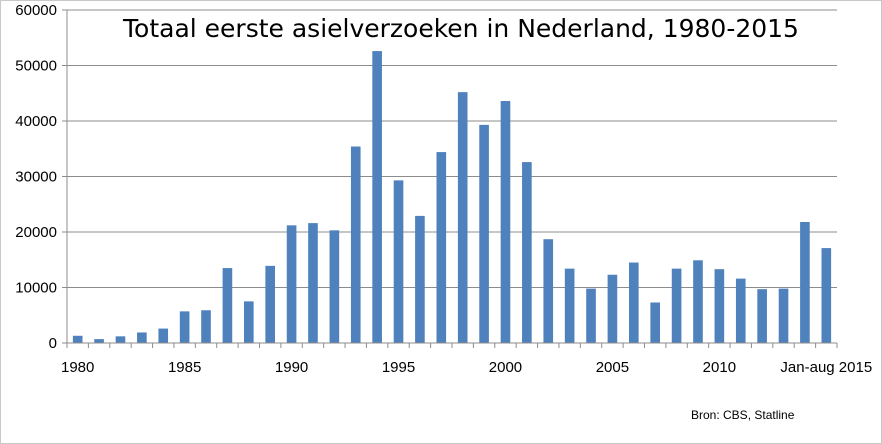 The height and width of the screenshot is (444, 882). Describe the element at coordinates (398, 261) in the screenshot. I see `bar-1995` at that location.